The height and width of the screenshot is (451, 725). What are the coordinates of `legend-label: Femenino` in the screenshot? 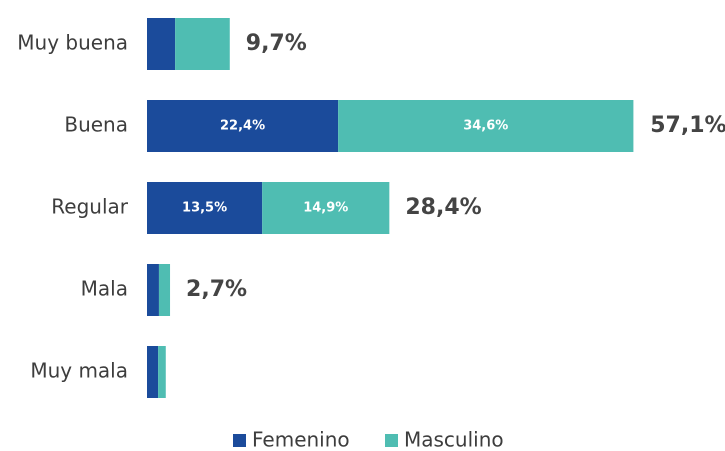 It's located at (301, 439).